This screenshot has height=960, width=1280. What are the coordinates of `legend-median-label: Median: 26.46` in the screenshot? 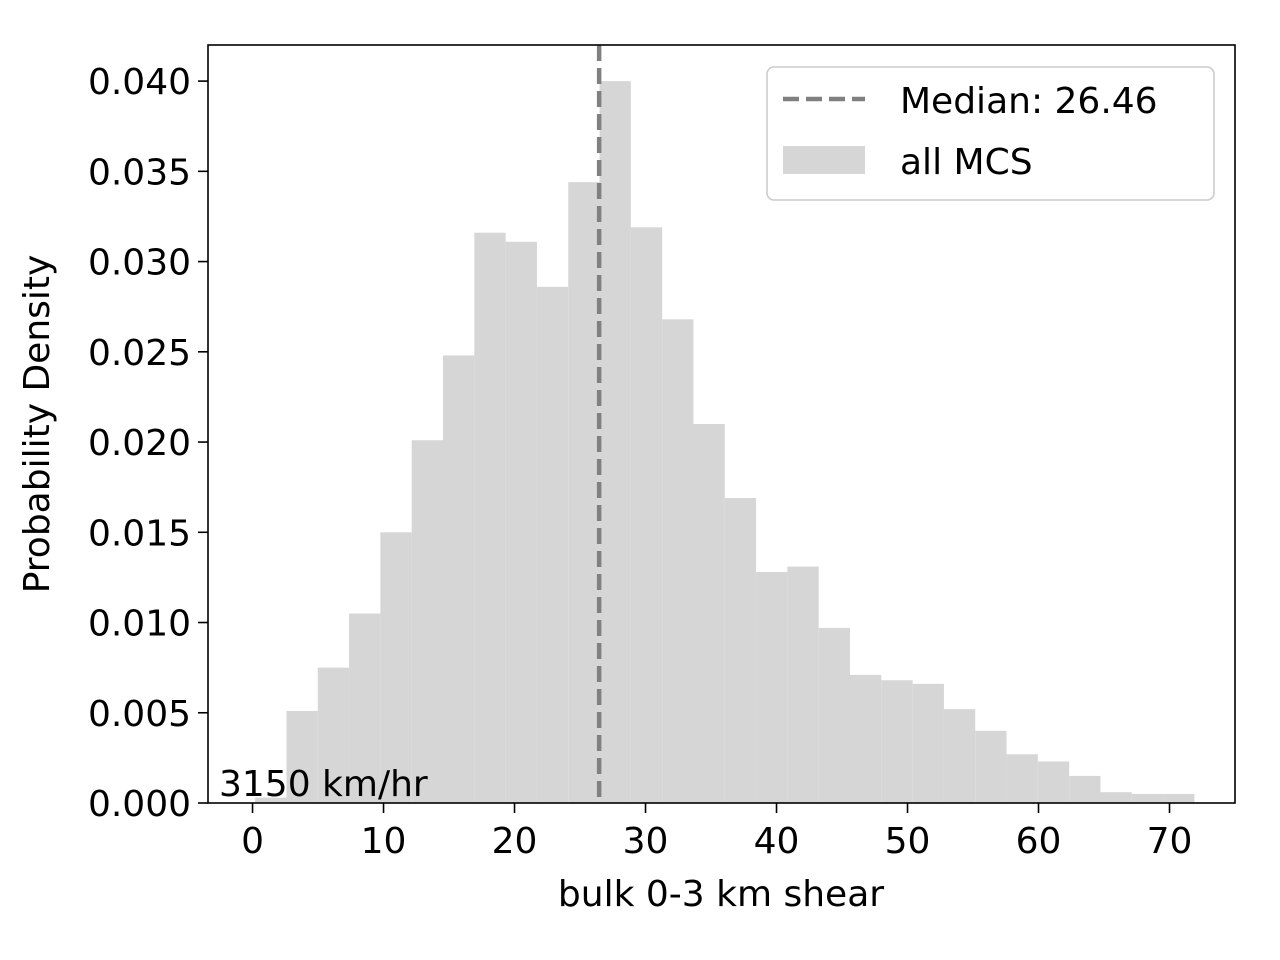 It's located at (1029, 101).